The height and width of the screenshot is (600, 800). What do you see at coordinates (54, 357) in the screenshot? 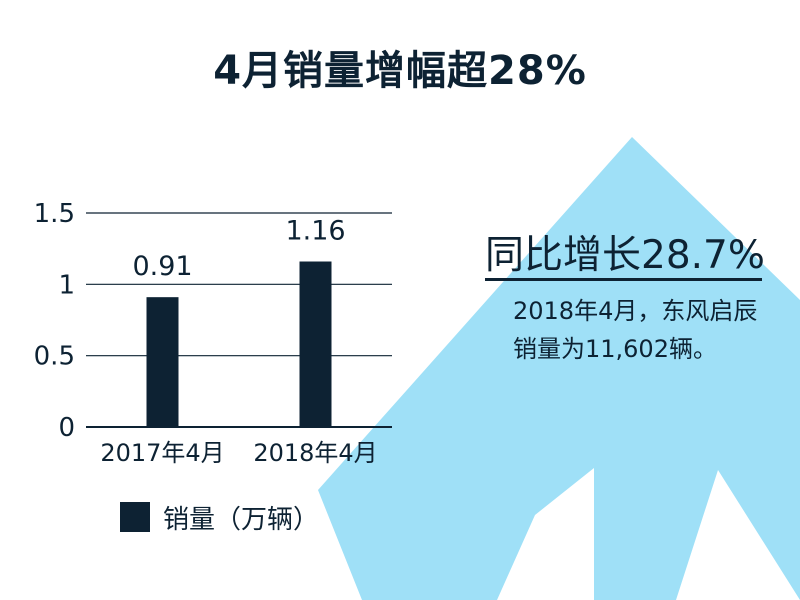
I see `y-tick-label: 0.5` at bounding box center [54, 357].